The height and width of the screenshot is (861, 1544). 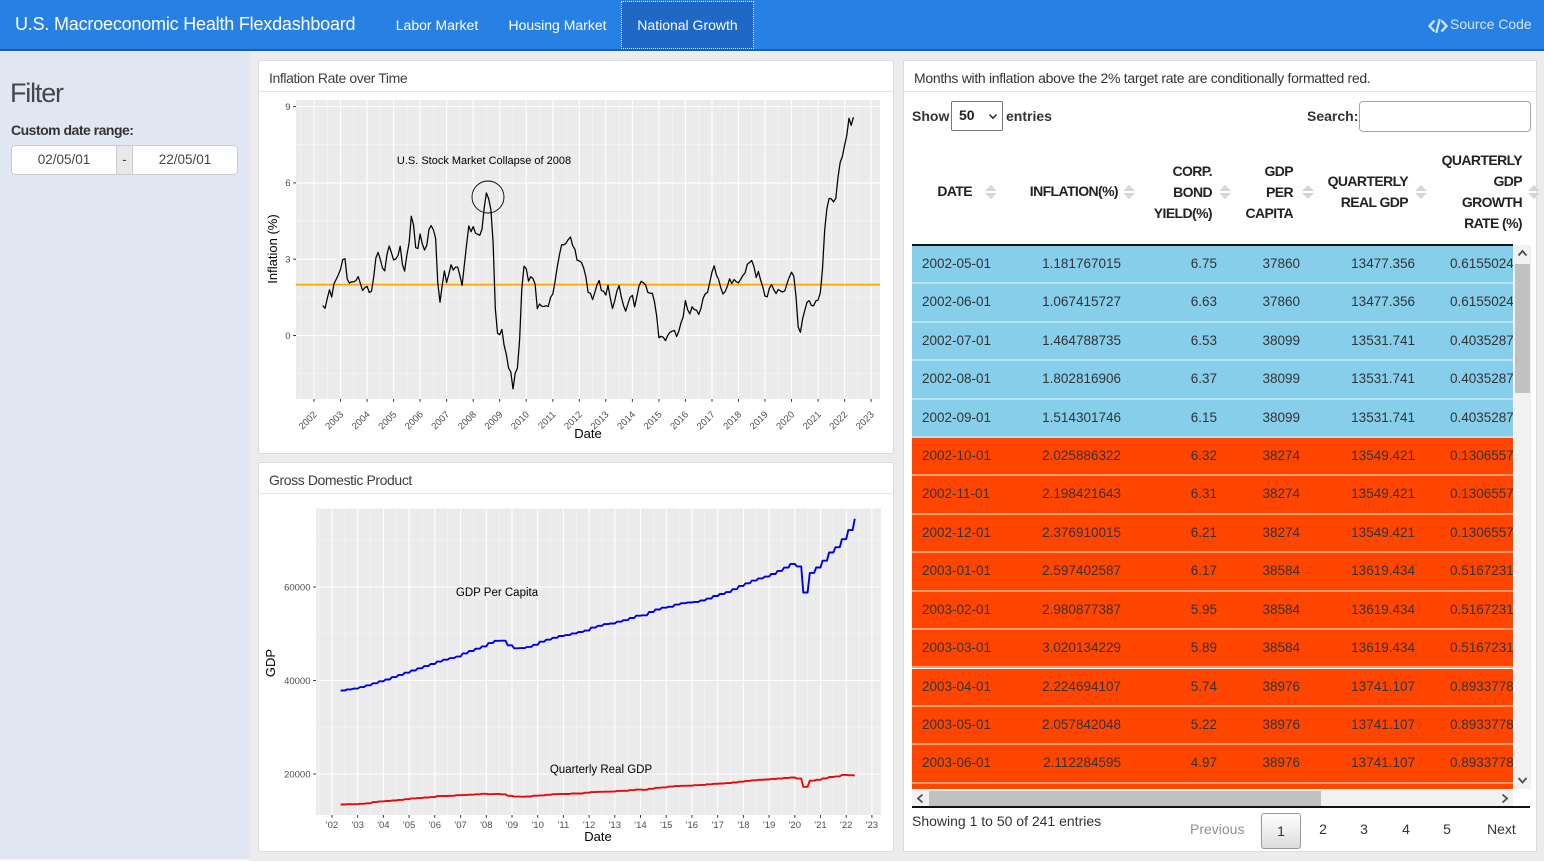 I want to click on svg-text: '14, so click(x=640, y=825).